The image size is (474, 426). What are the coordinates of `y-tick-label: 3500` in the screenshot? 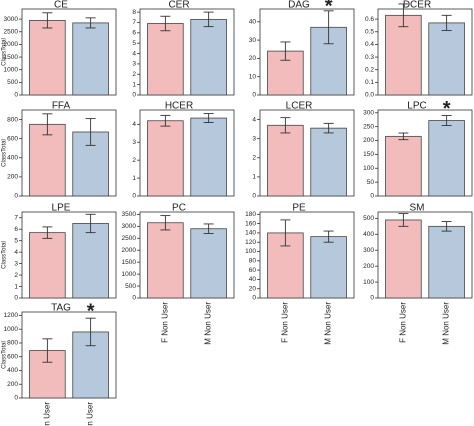 It's located at (129, 214).